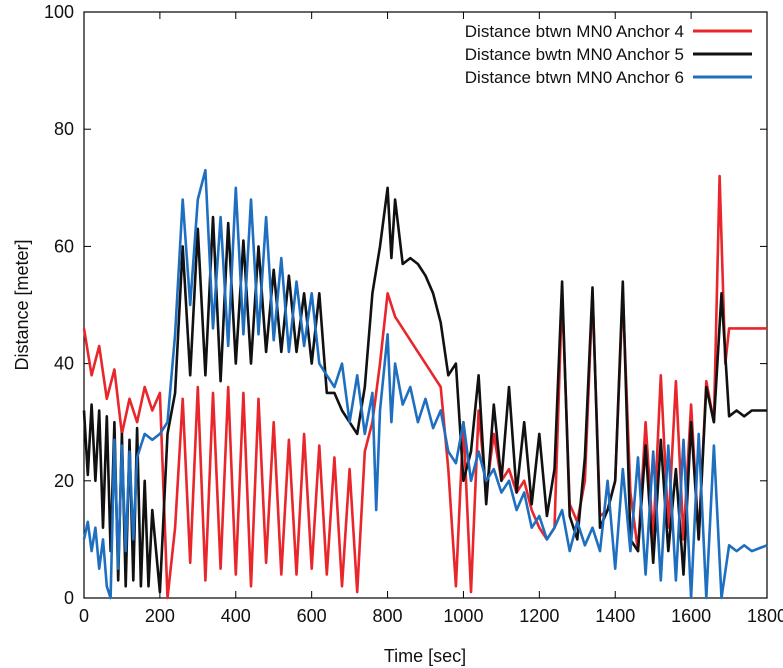 The height and width of the screenshot is (668, 783). Describe the element at coordinates (84, 616) in the screenshot. I see `x-tick-label: 0` at that location.